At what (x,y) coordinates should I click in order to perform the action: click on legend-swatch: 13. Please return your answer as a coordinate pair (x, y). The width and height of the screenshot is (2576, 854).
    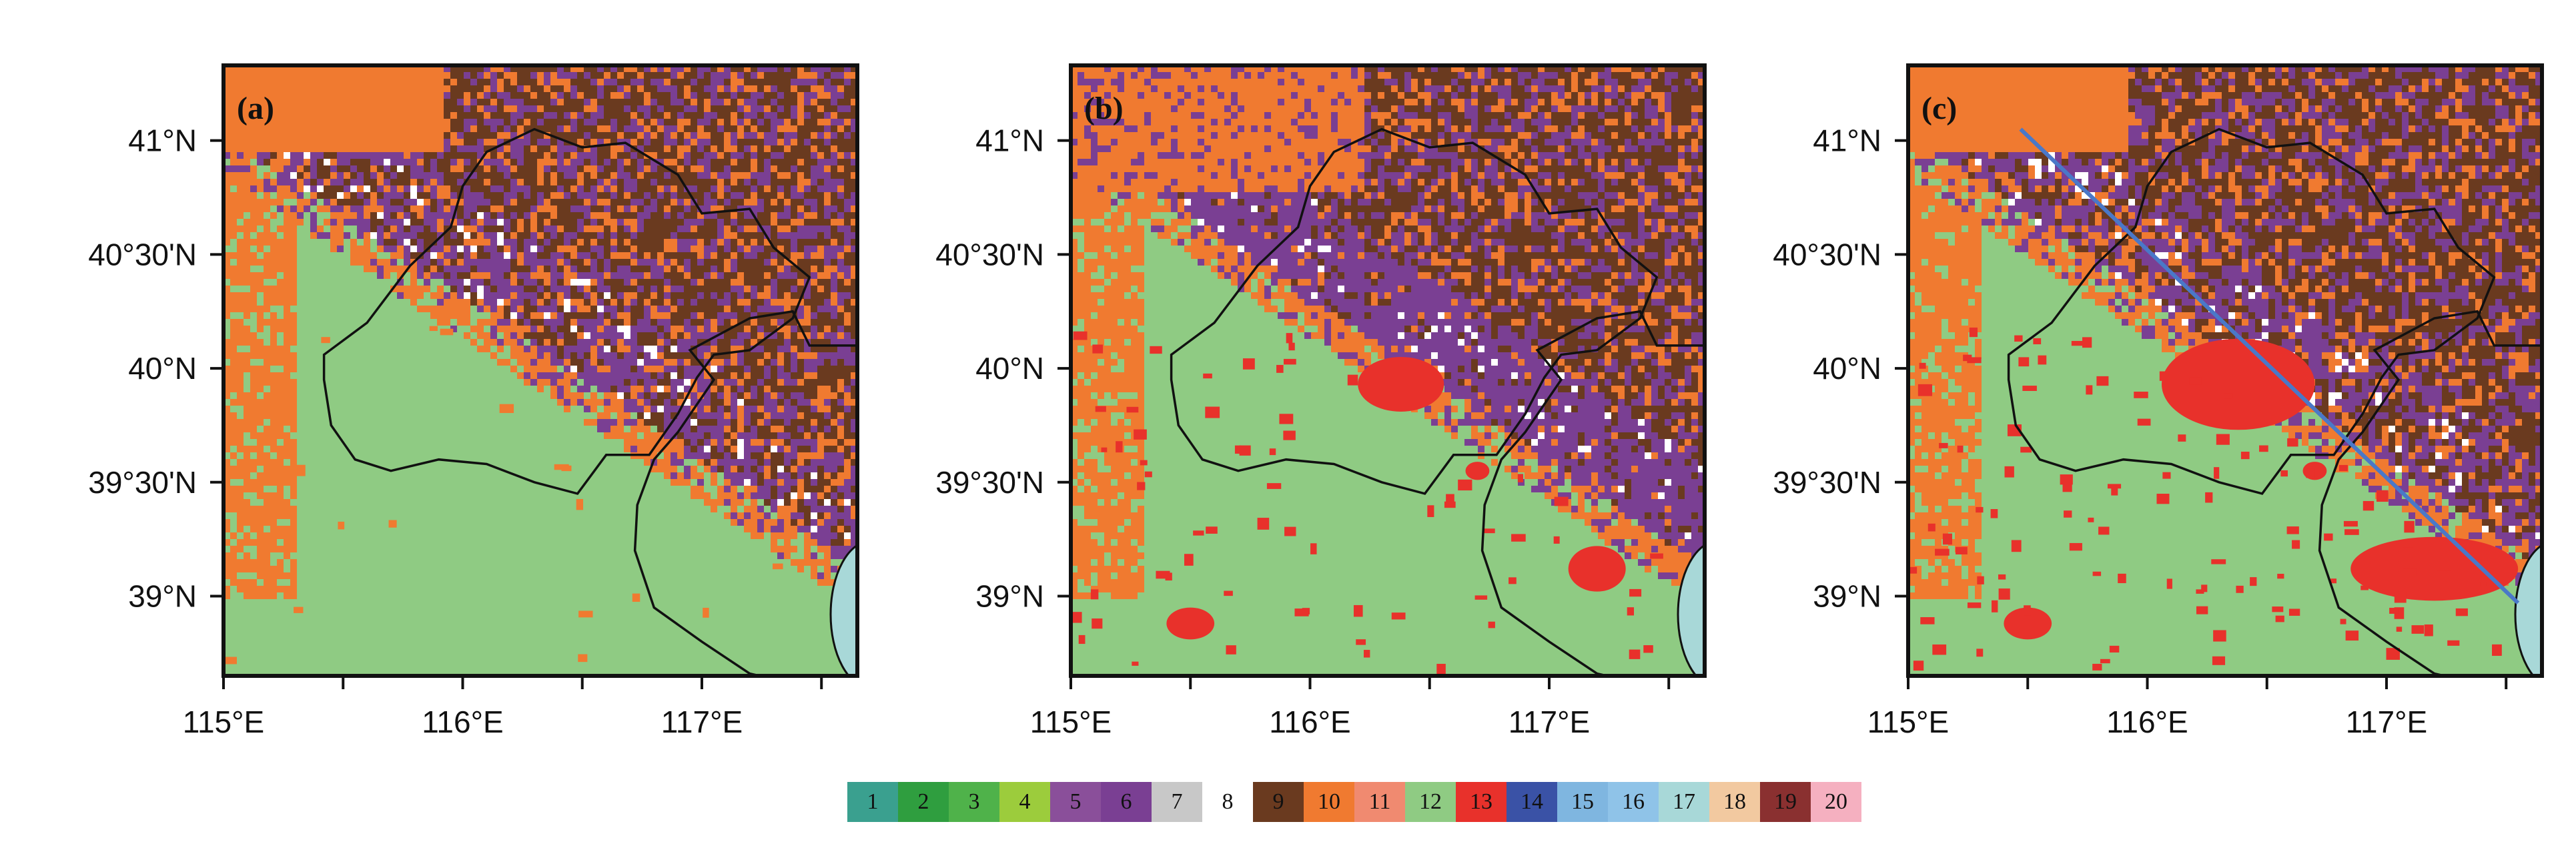
    Looking at the image, I should click on (1481, 802).